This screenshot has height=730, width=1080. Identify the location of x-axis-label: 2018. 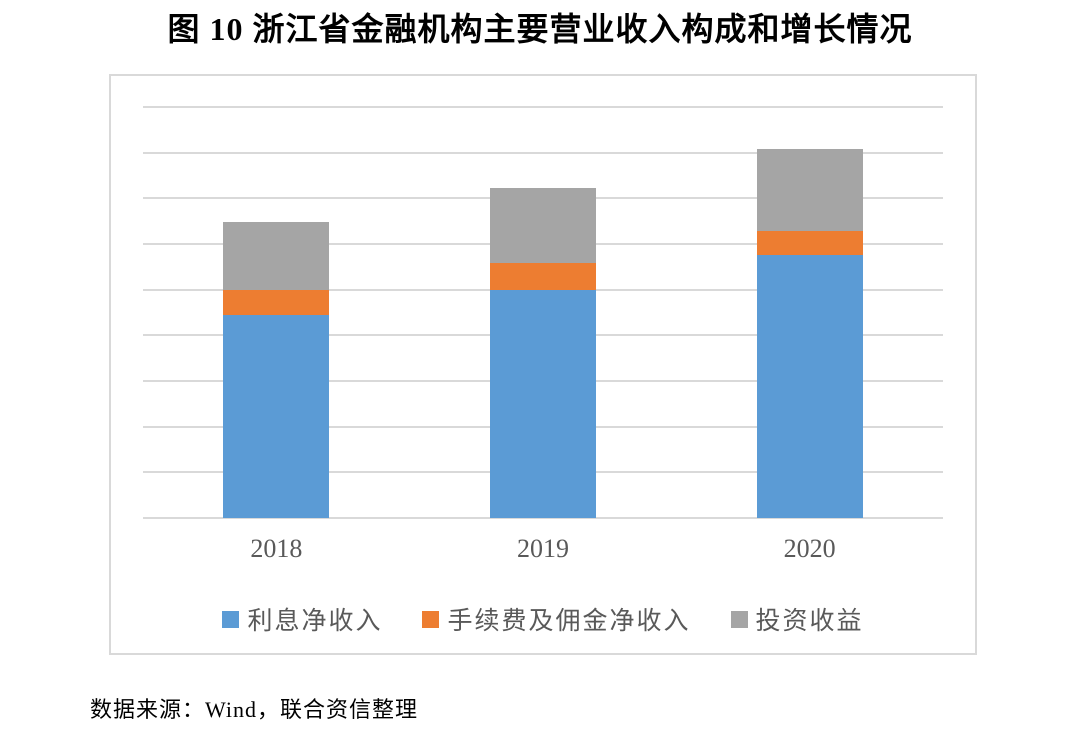
(276, 548).